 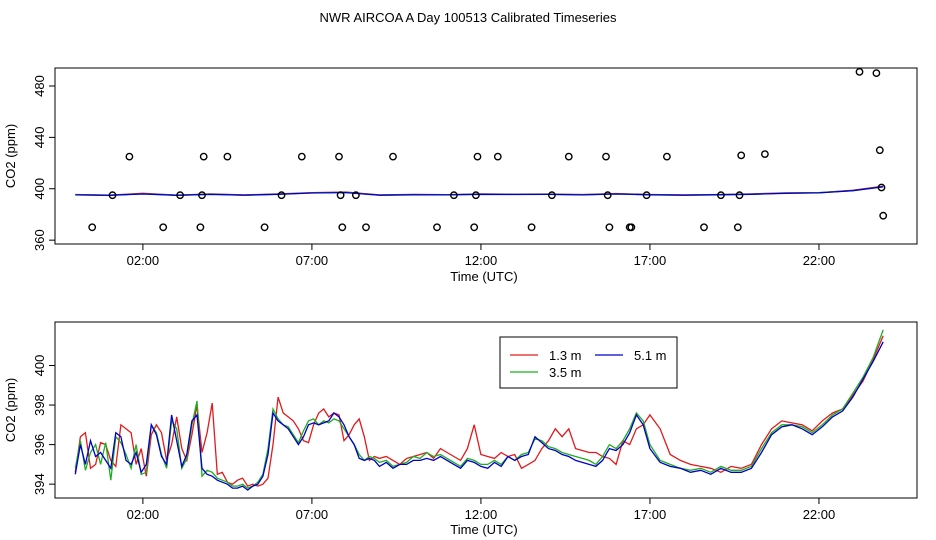 I want to click on legend-label-1-3m: 1.3 m, so click(x=565, y=355).